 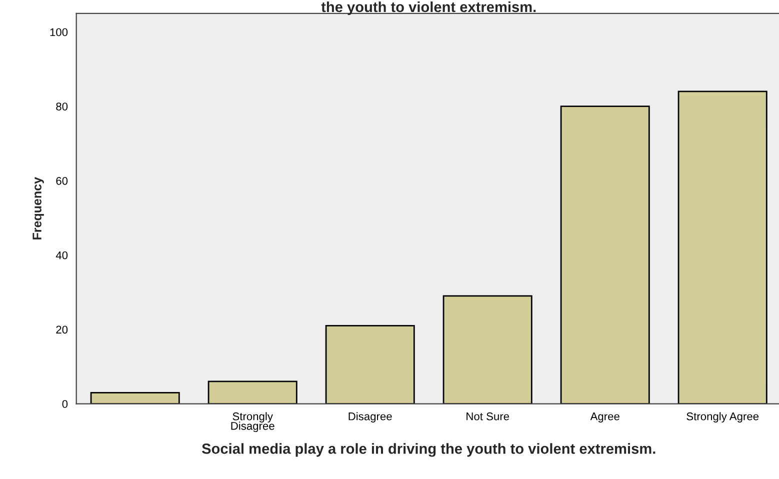 I want to click on chart-title: the youth to violent extremism., so click(x=428, y=8).